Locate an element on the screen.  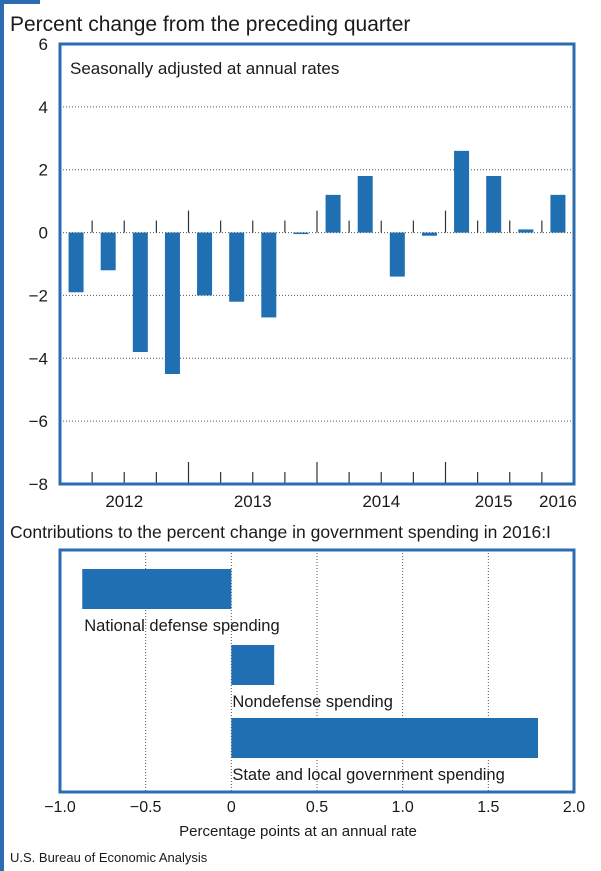
bottom-x-tick-label: −0.5 is located at coordinates (146, 807).